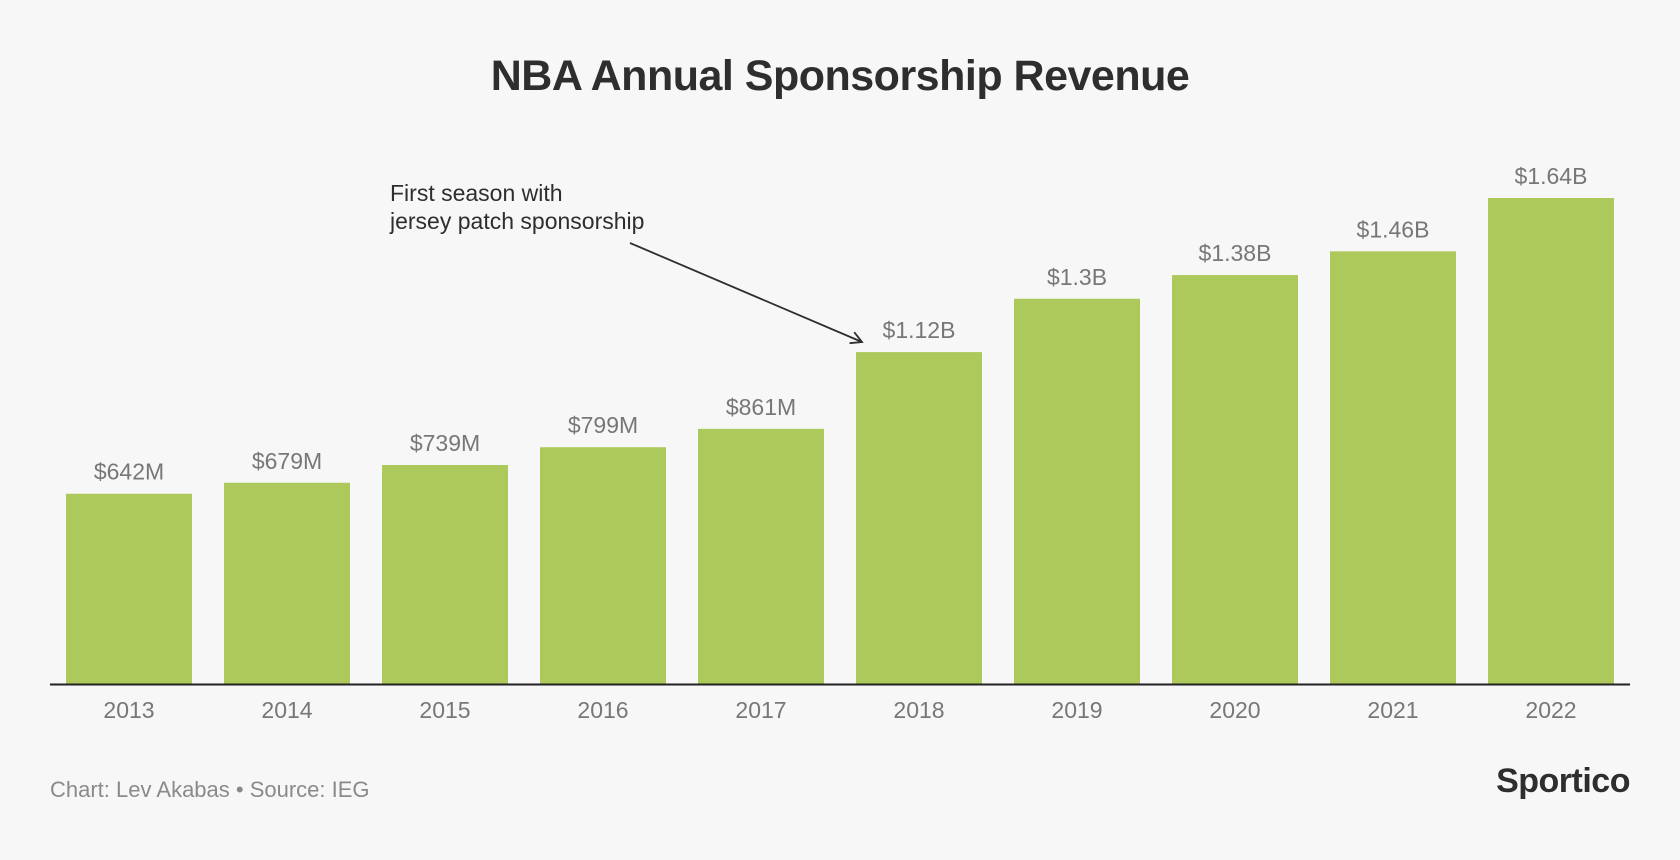 The height and width of the screenshot is (860, 1680). What do you see at coordinates (1077, 491) in the screenshot?
I see `bar-2019` at bounding box center [1077, 491].